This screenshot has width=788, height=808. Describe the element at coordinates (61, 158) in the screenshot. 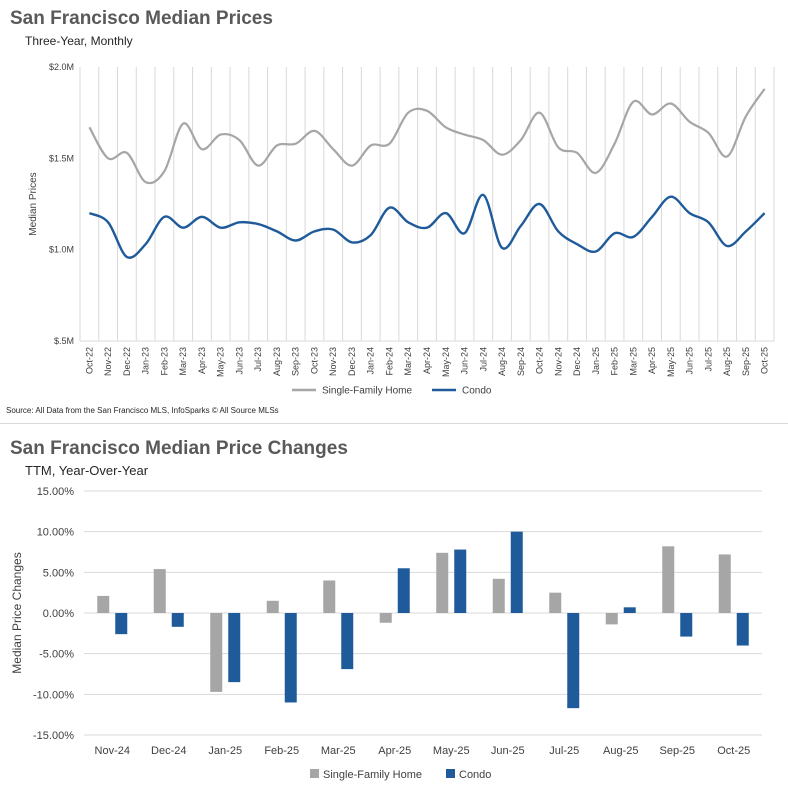

I see `y-tick-label: $1.5M` at that location.